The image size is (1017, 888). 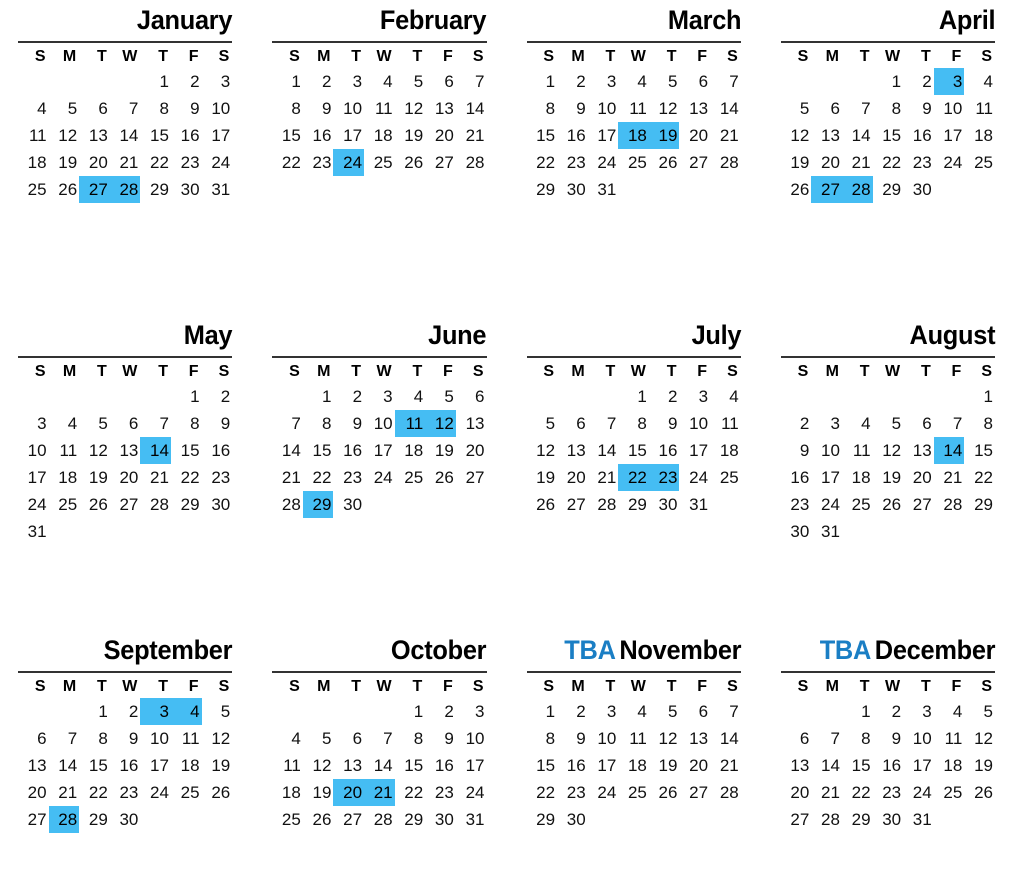 What do you see at coordinates (410, 423) in the screenshot?
I see `day-cell-highlighted: 11` at bounding box center [410, 423].